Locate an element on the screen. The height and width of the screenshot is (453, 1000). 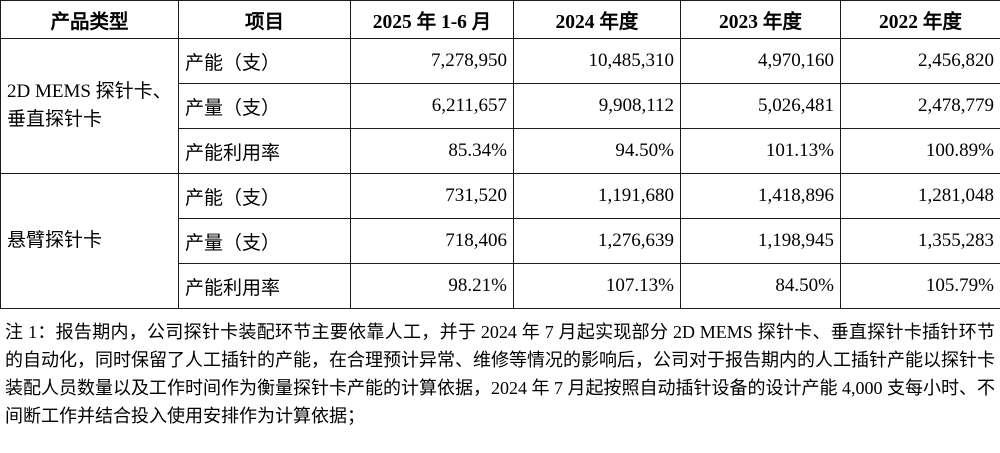
value-cell: 101.13% is located at coordinates (760, 151).